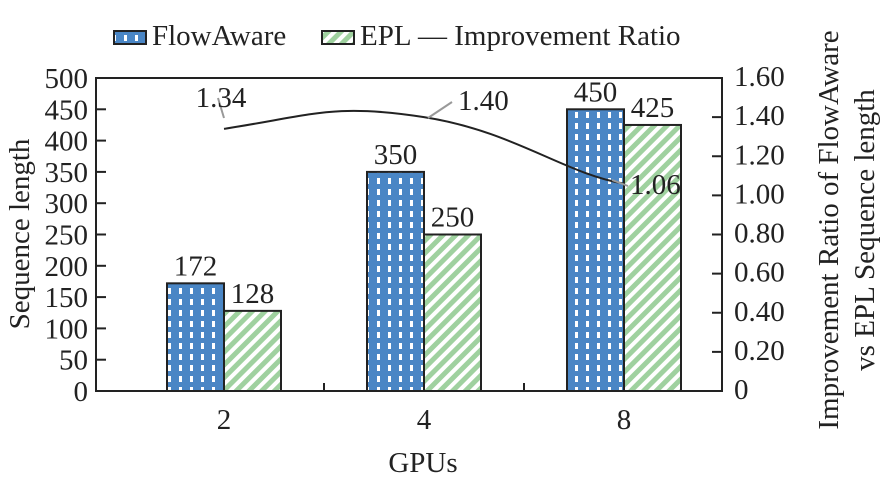  Describe the element at coordinates (67, 173) in the screenshot. I see `y-tick-label: 350` at that location.